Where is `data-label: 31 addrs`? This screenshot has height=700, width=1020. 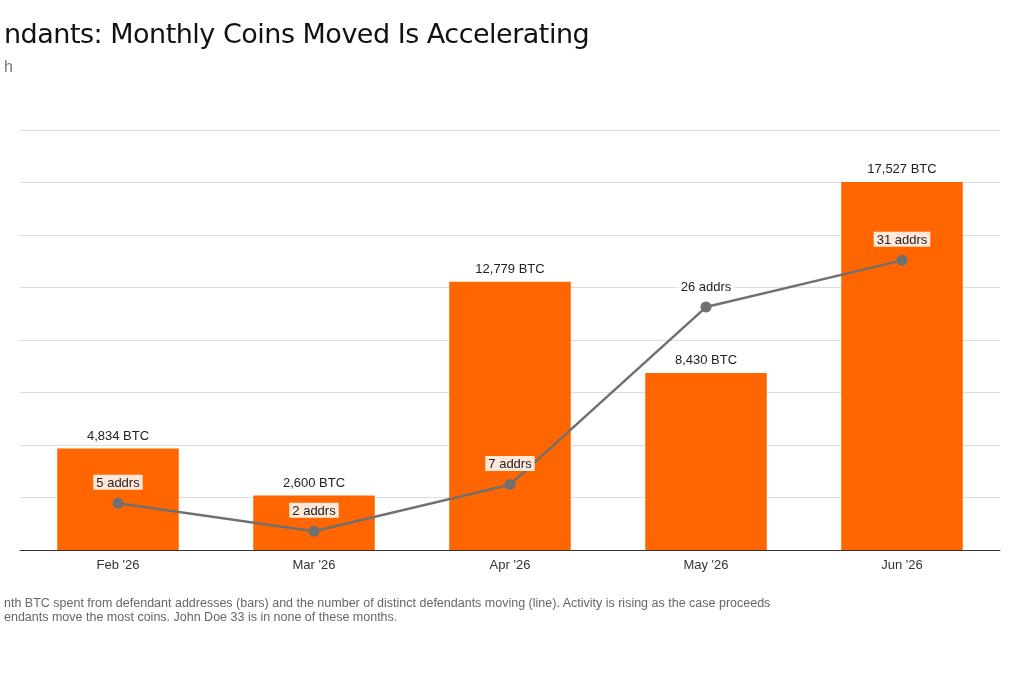
data-label: 31 addrs is located at coordinates (902, 239).